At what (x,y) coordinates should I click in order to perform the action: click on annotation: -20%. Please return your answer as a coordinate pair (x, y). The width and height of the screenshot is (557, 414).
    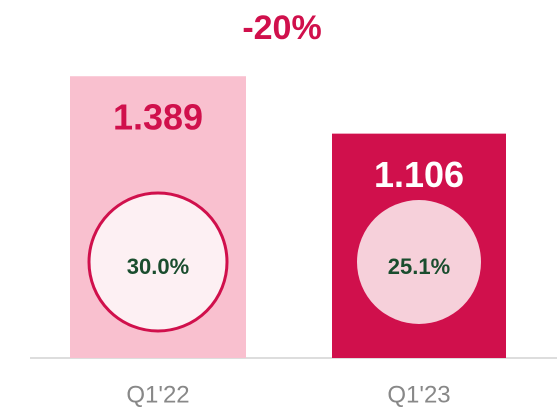
    Looking at the image, I should click on (281, 28).